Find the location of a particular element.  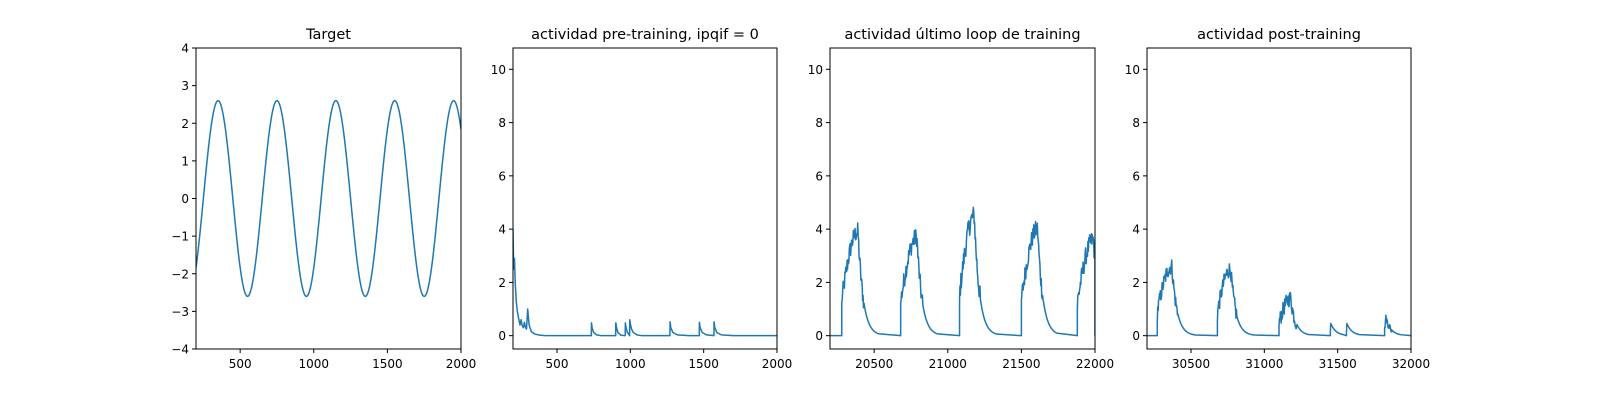

y-tick-label: −4 is located at coordinates (180, 350).